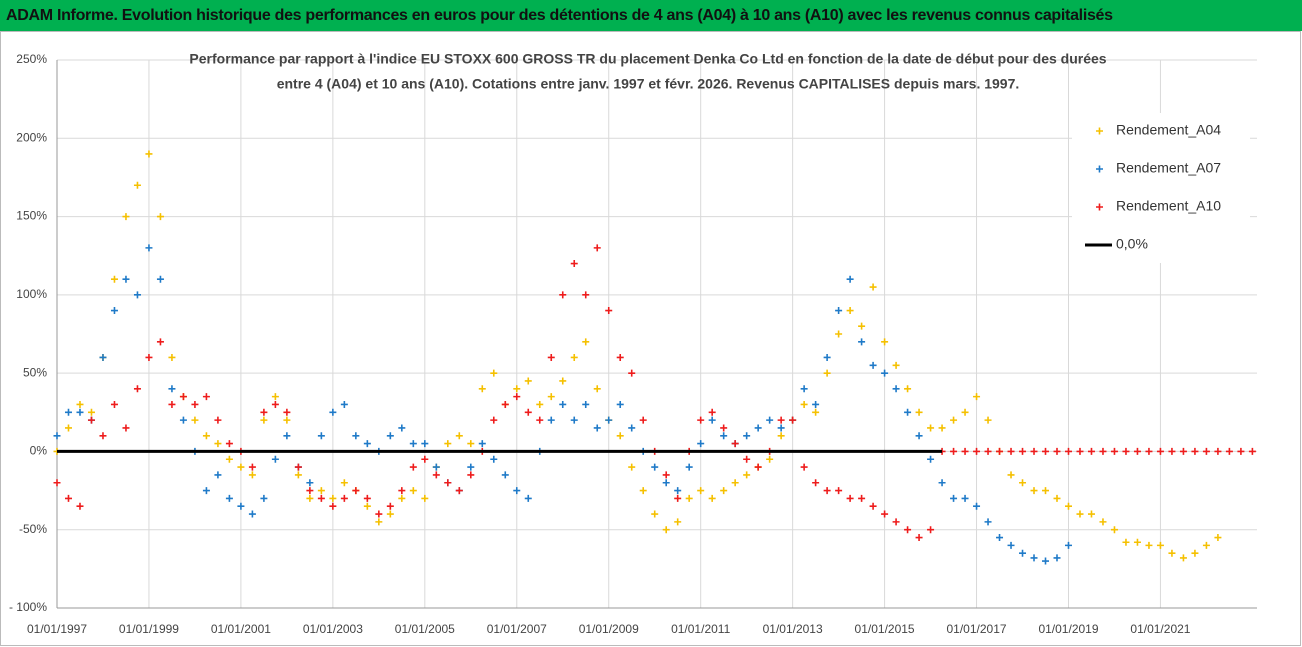 The width and height of the screenshot is (1302, 647). Describe the element at coordinates (517, 629) in the screenshot. I see `x-tick-label: 01/01/2007` at that location.